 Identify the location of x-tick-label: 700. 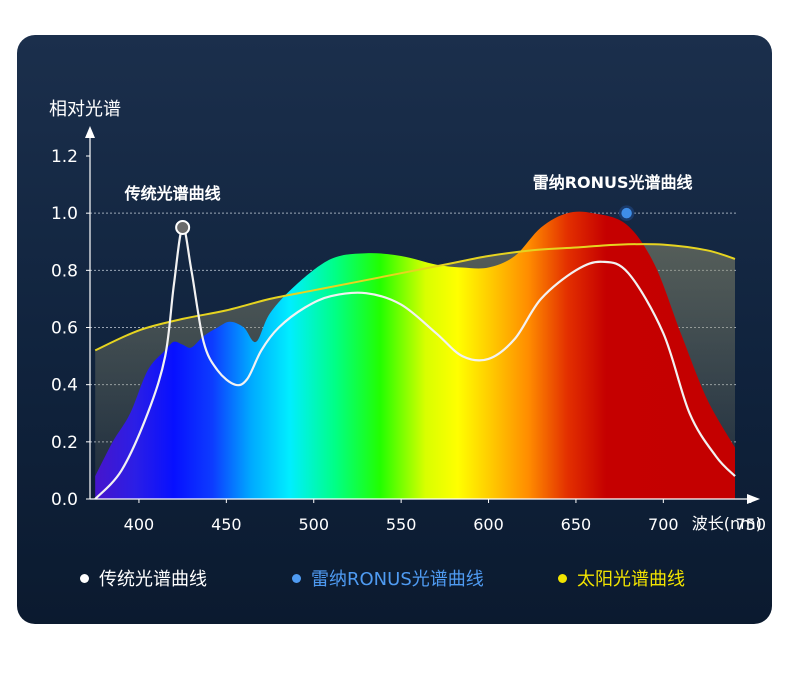
(663, 524).